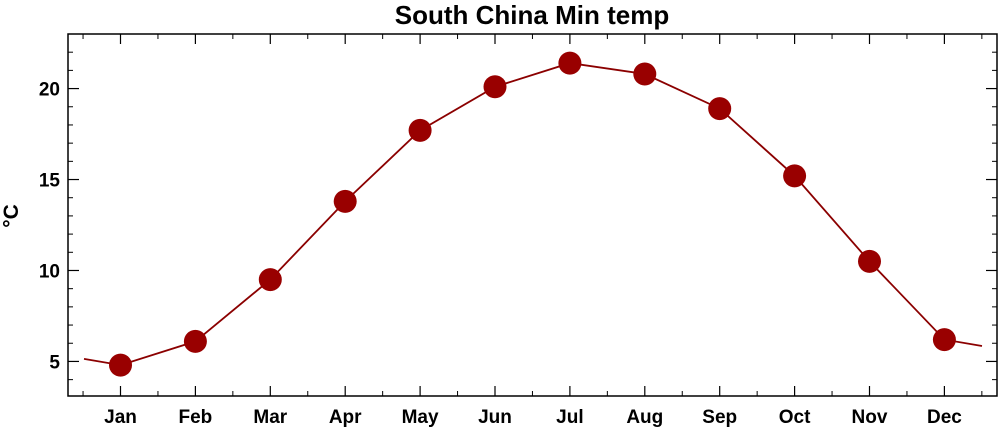 The height and width of the screenshot is (432, 1000). I want to click on data-point-mar, so click(270, 280).